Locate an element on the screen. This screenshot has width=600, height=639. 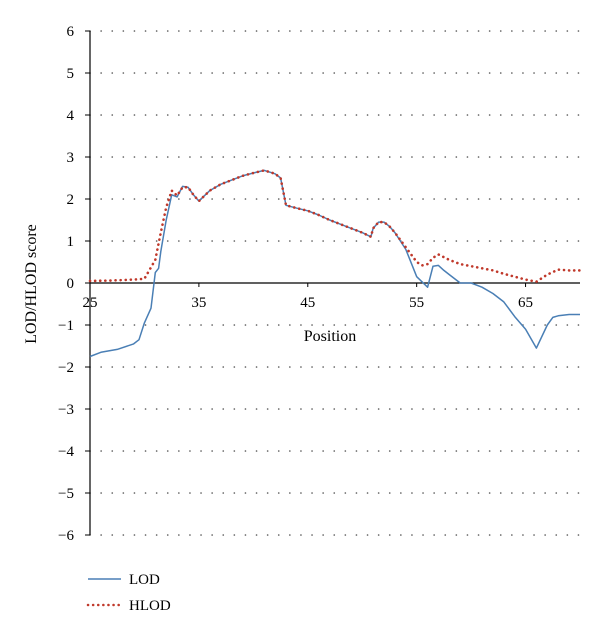
x-tick-label: 45 is located at coordinates (307, 303).